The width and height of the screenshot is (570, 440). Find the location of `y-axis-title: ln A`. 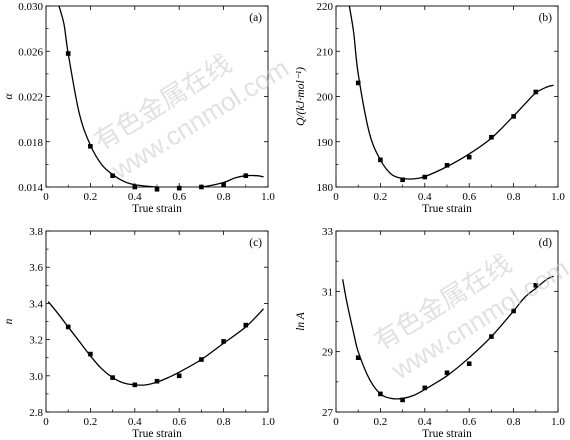

y-axis-title: ln A is located at coordinates (301, 321).